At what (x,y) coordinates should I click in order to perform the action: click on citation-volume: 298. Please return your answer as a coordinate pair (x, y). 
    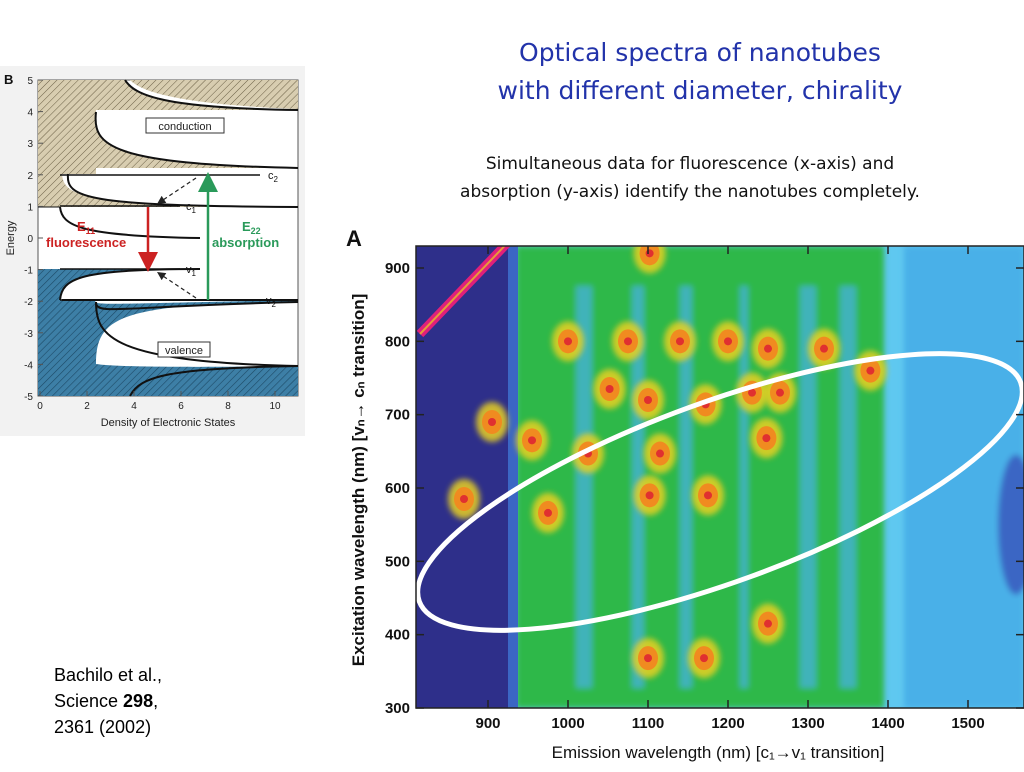
    Looking at the image, I should click on (138, 701).